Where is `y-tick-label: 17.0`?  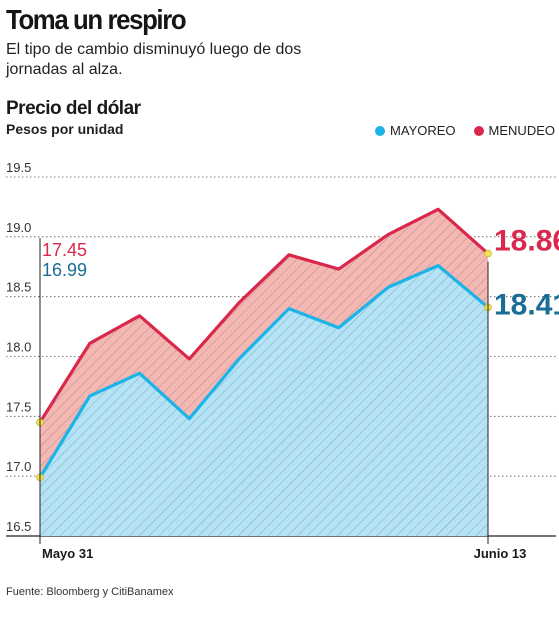 y-tick-label: 17.0 is located at coordinates (18, 466).